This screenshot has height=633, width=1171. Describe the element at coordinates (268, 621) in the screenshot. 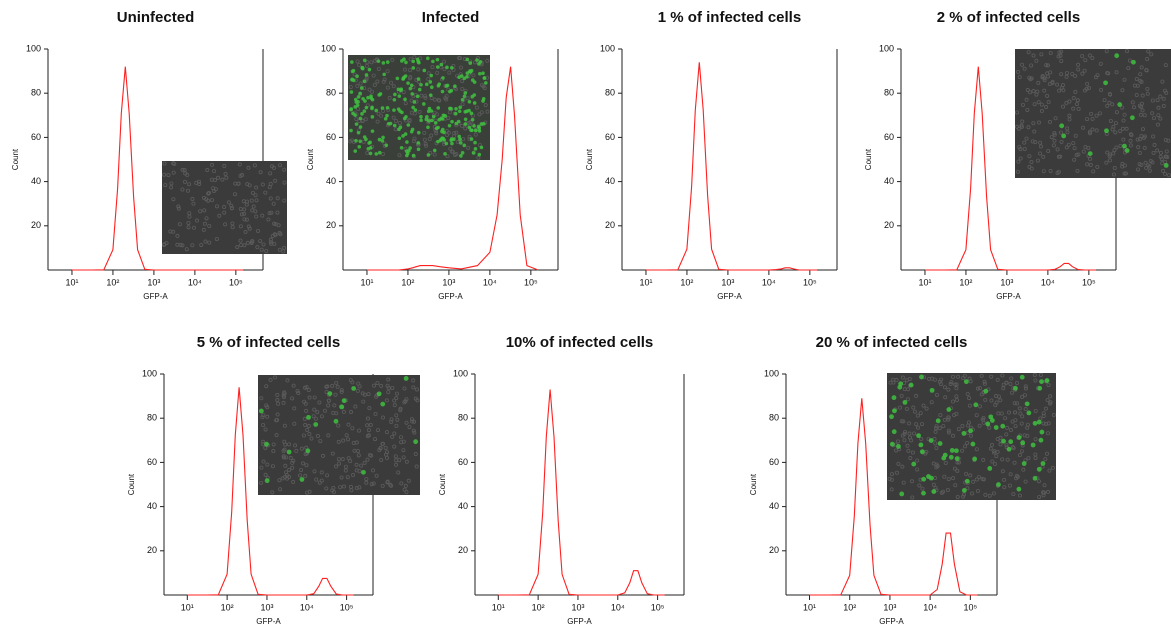

I see `x-axis-label: GFP-A` at that location.